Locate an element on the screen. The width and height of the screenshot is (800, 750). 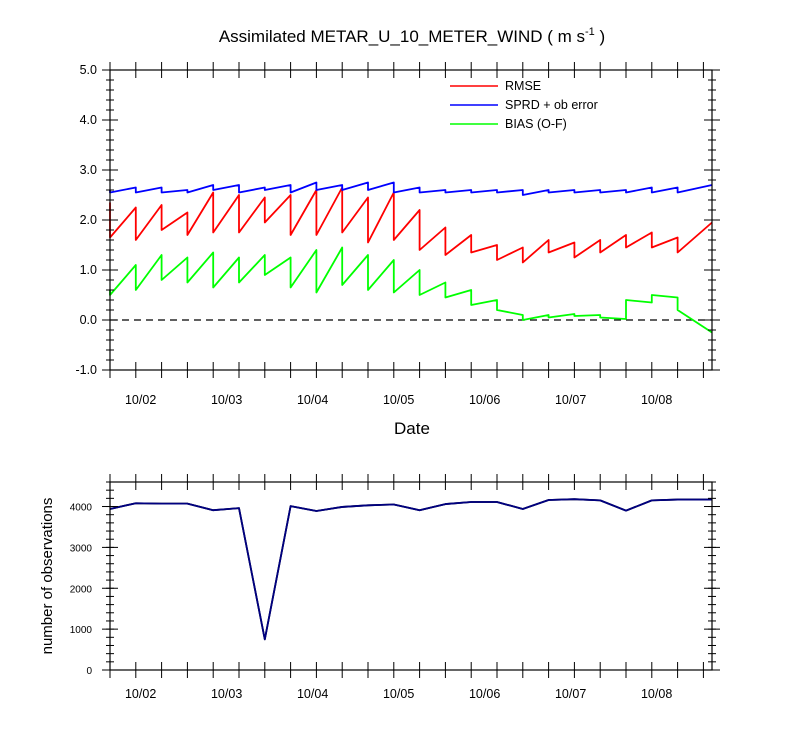
legend: RMSE SPRD + ob error BIAS (O-F) is located at coordinates (524, 105).